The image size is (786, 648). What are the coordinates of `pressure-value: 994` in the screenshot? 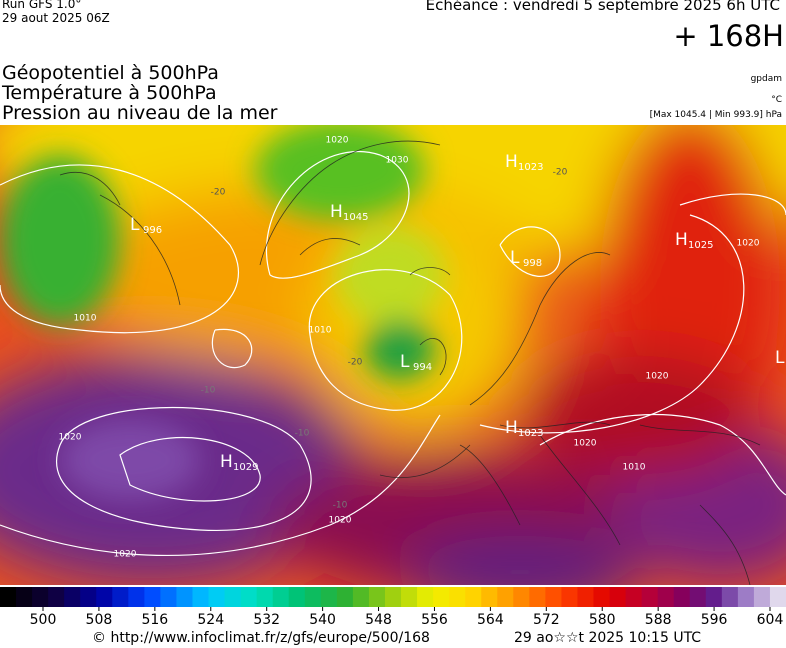 It's located at (422, 367).